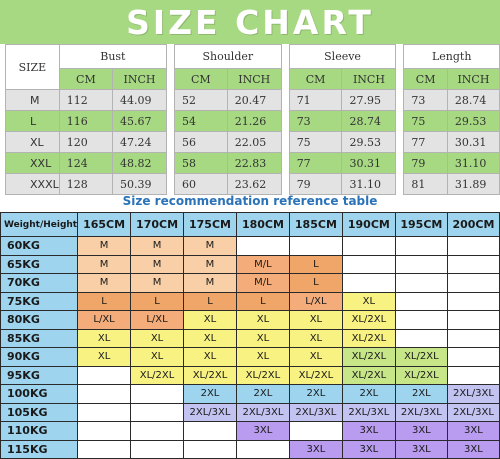 The height and width of the screenshot is (459, 500). Describe the element at coordinates (254, 163) in the screenshot. I see `size-value: 22.83` at that location.